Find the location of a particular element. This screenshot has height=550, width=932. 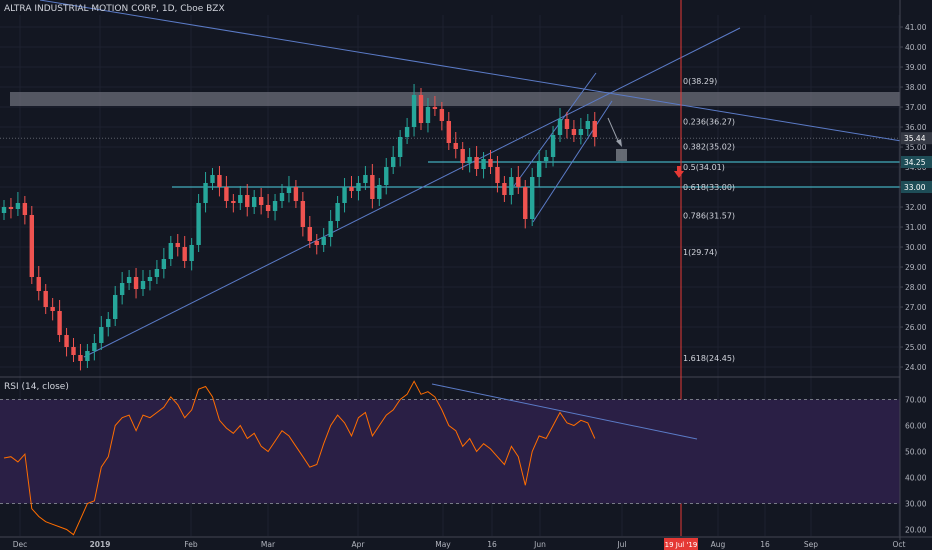

rsi-tick-label: 40.00 is located at coordinates (916, 478).